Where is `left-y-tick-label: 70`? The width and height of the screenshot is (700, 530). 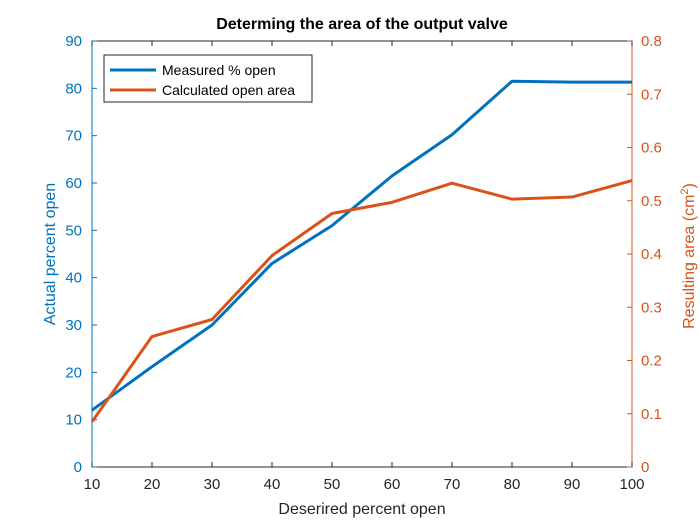 left-y-tick-label: 70 is located at coordinates (73, 136).